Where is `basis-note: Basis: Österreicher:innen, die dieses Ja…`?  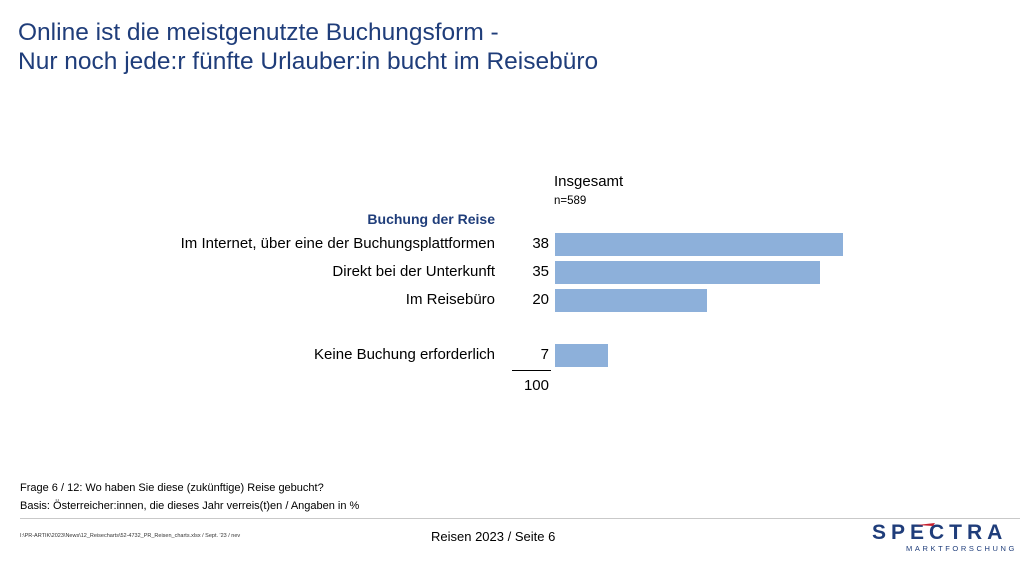
basis-note: Basis: Österreicher:innen, die dieses Ja… is located at coordinates (190, 506).